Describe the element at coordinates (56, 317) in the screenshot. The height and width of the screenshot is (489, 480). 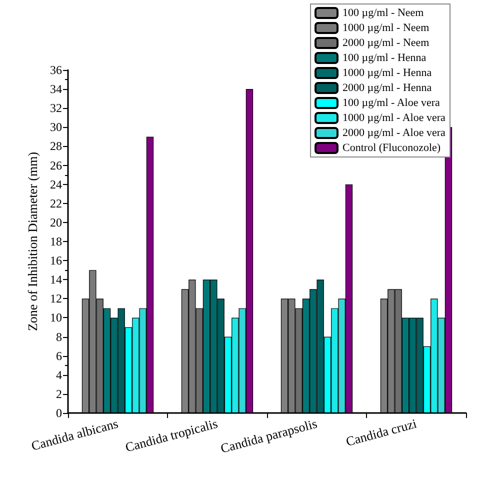
I see `y-tick-label: 10` at that location.